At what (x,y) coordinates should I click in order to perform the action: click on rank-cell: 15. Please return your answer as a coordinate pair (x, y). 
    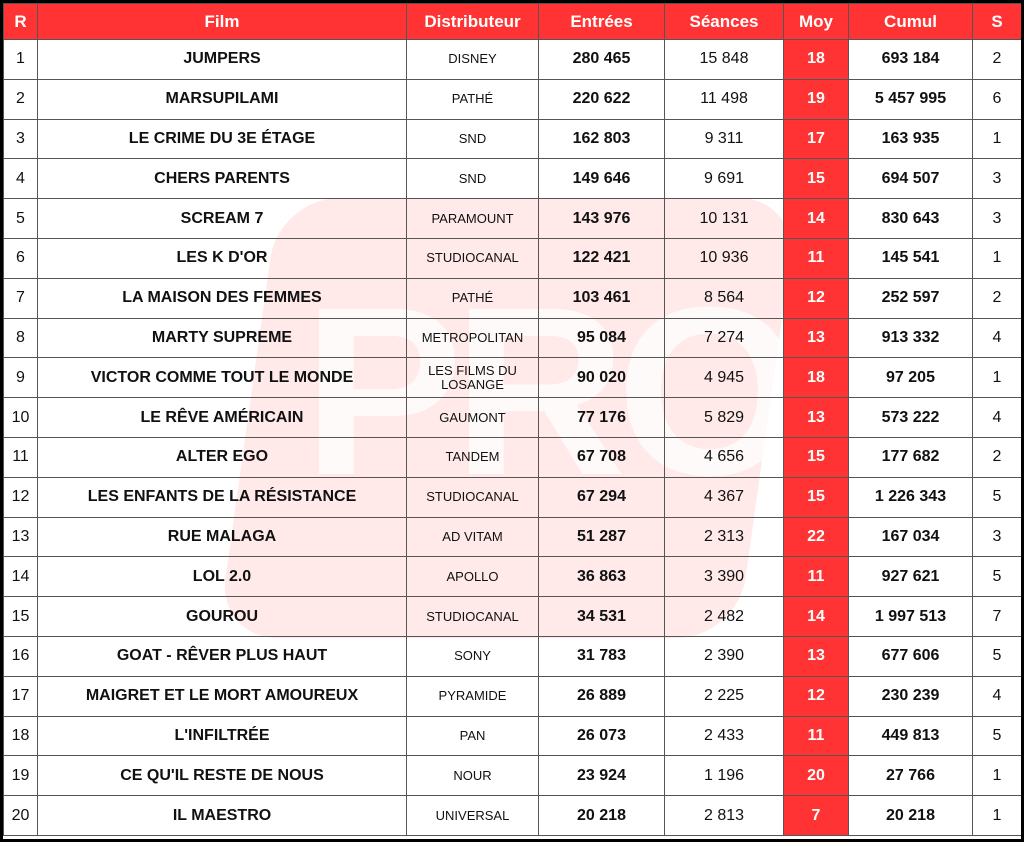
    Looking at the image, I should click on (20, 616).